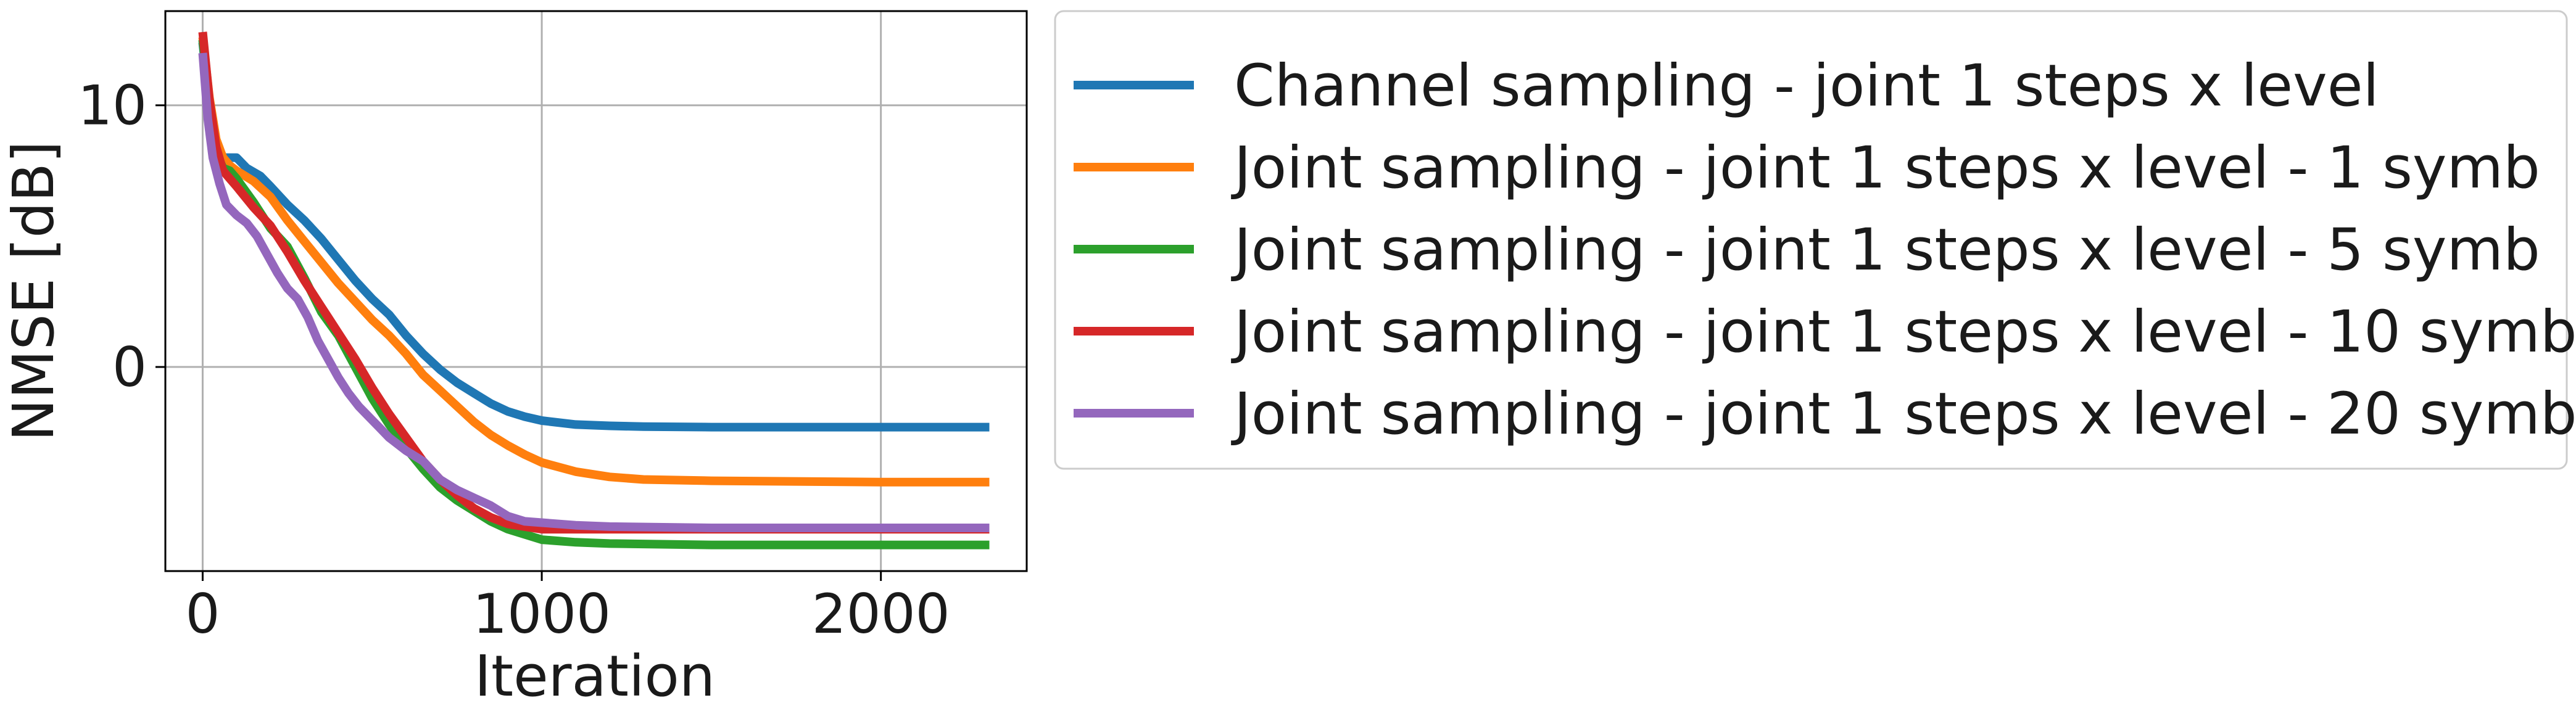 Image resolution: width=2576 pixels, height=716 pixels. What do you see at coordinates (34, 291) in the screenshot?
I see `y-axis-label: NMSE [dB]` at bounding box center [34, 291].